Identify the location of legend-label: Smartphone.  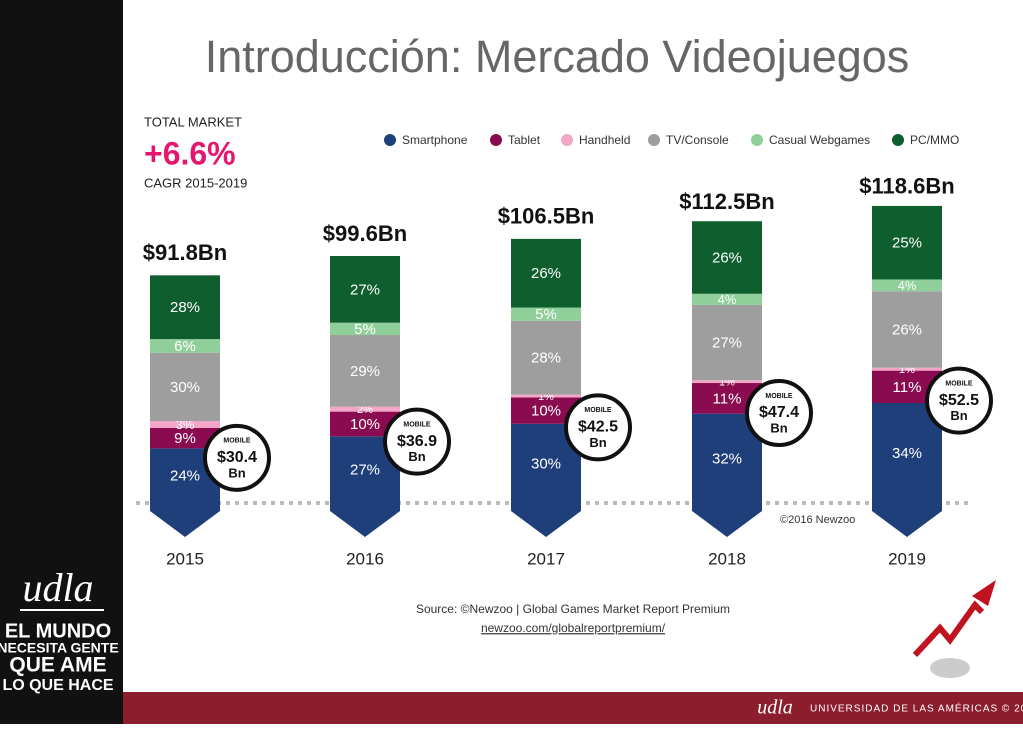
(435, 140).